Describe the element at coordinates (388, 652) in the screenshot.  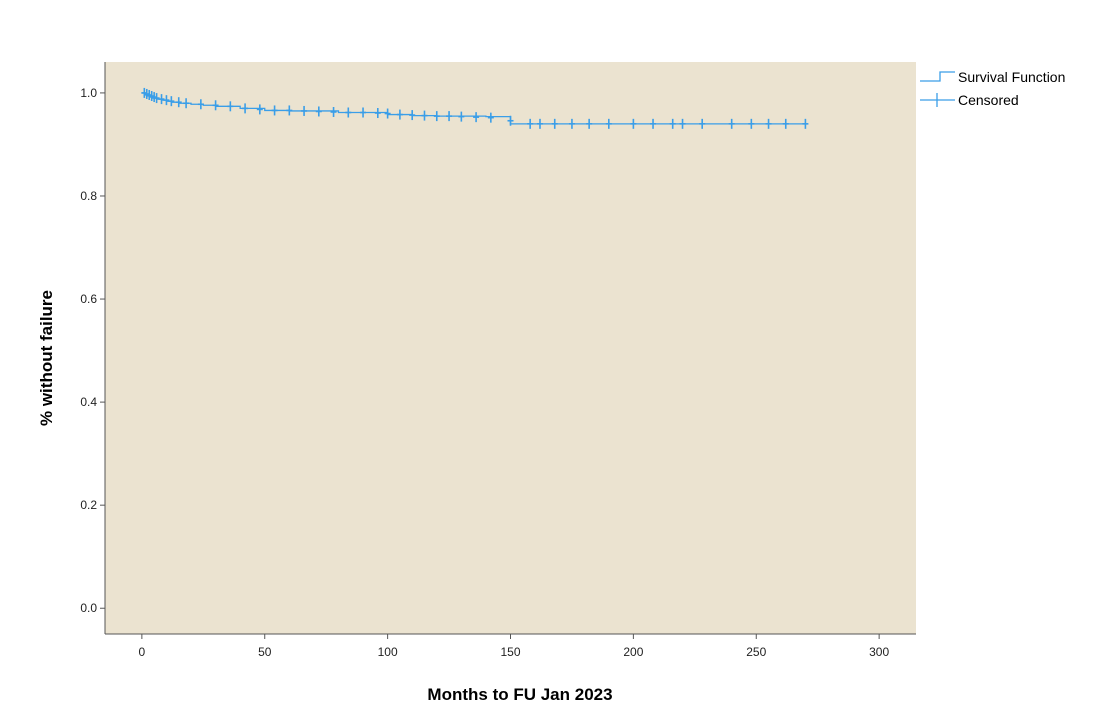
I see `x-tick-label: 100` at that location.